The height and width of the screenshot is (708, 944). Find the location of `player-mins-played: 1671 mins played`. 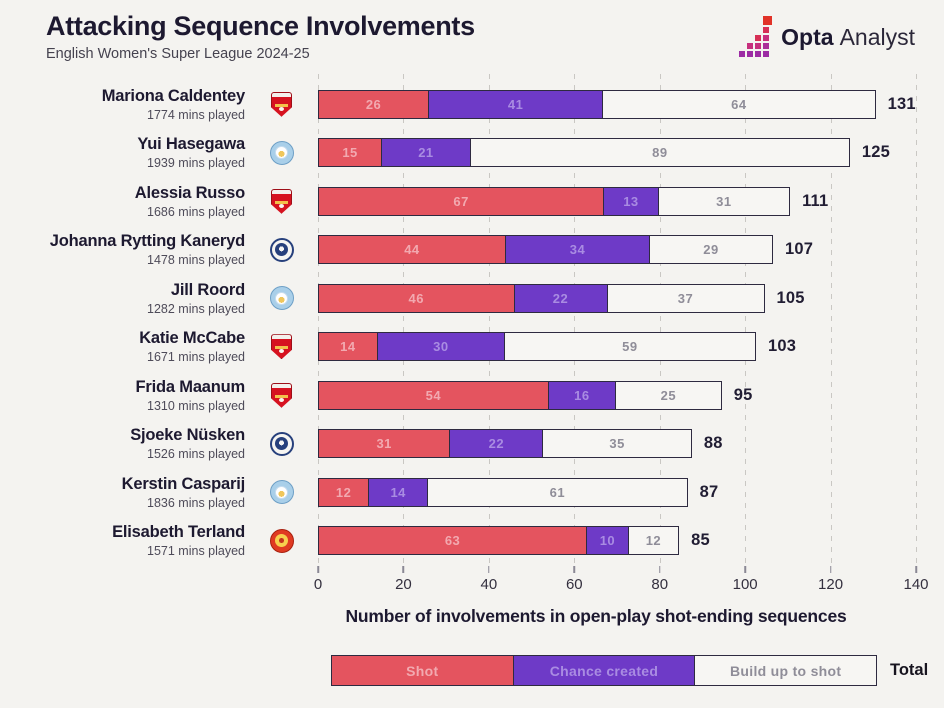

player-mins-played: 1671 mins played is located at coordinates (196, 357).